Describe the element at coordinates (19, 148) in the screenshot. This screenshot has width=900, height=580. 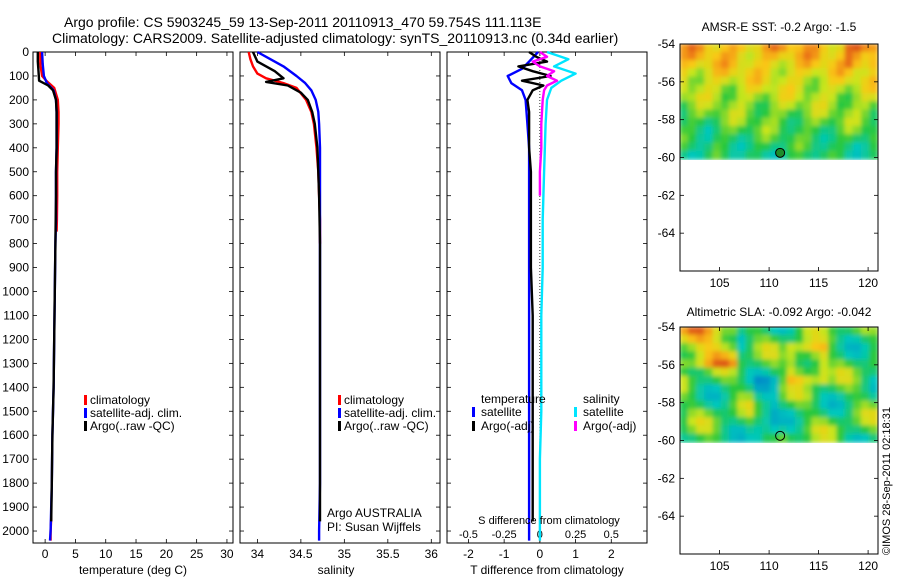
I see `depth-tick-label: 400` at that location.